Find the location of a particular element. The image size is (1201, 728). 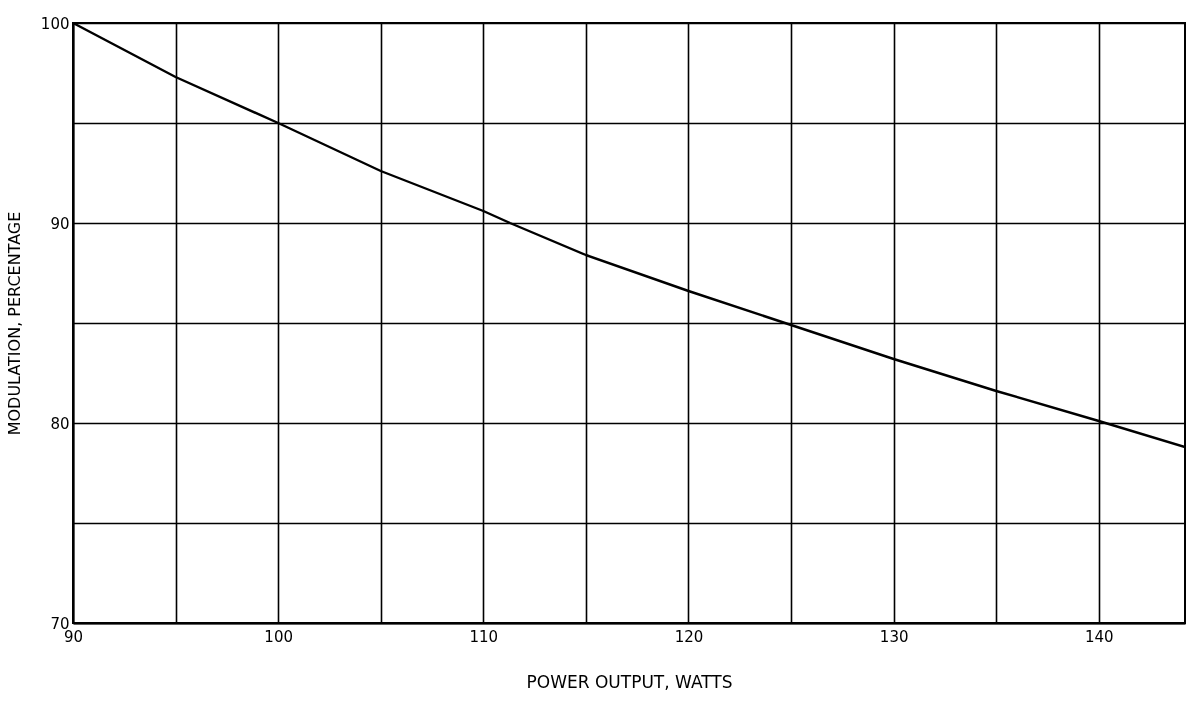

y-tick-label: 100 is located at coordinates (55, 23).